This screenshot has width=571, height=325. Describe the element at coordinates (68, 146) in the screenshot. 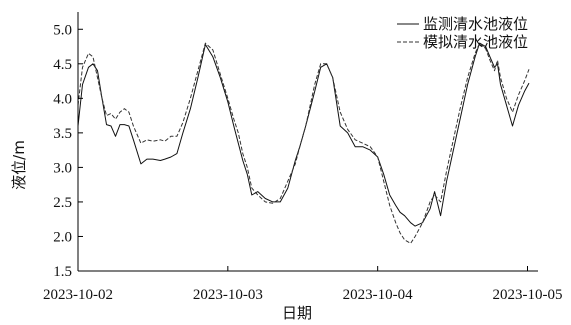

I see `y-axis: 1.5 2.0 2.5 3.0 3.5 4.0 4.5 5.0` at that location.